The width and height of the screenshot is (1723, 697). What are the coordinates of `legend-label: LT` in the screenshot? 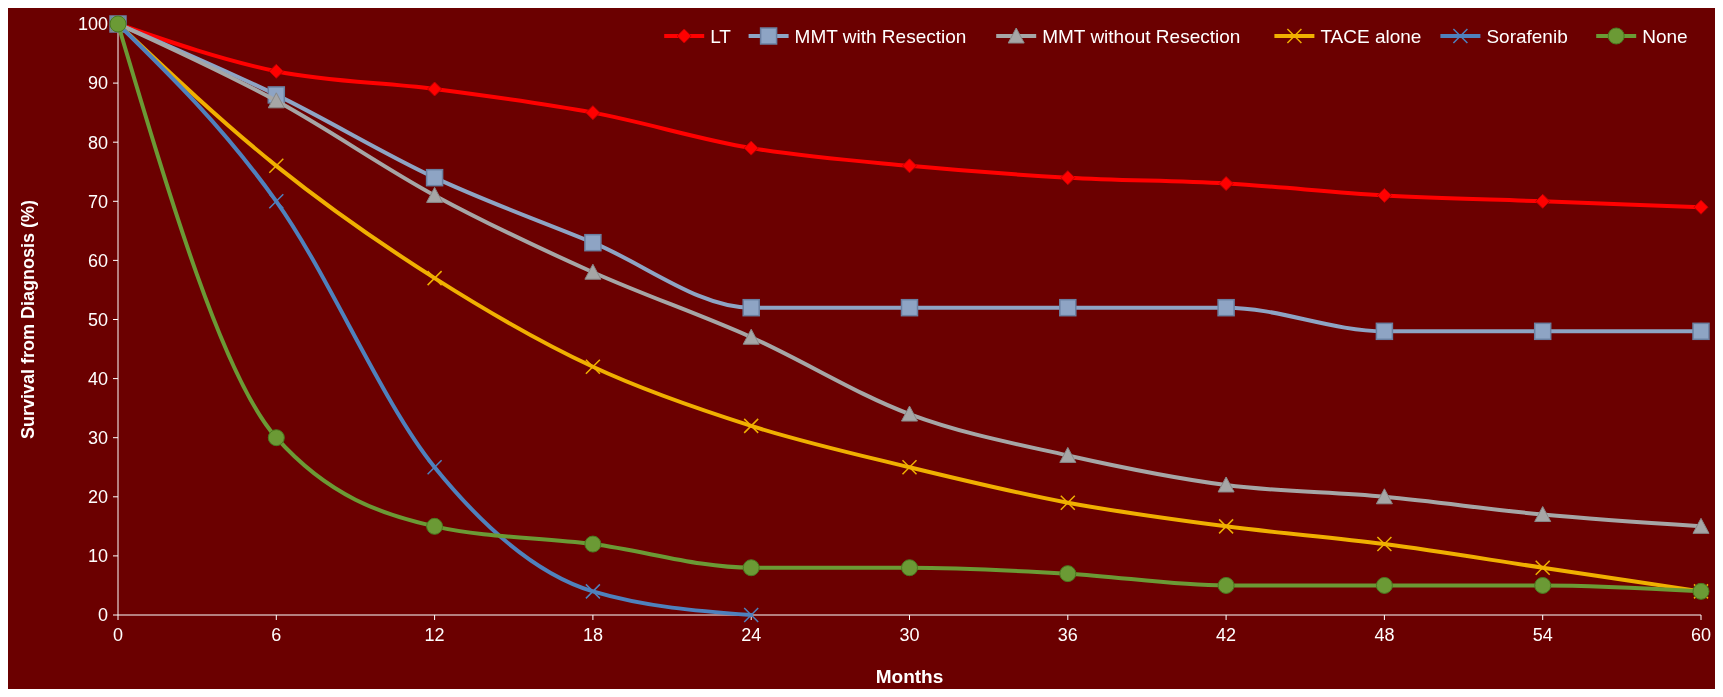 It's located at (721, 36).